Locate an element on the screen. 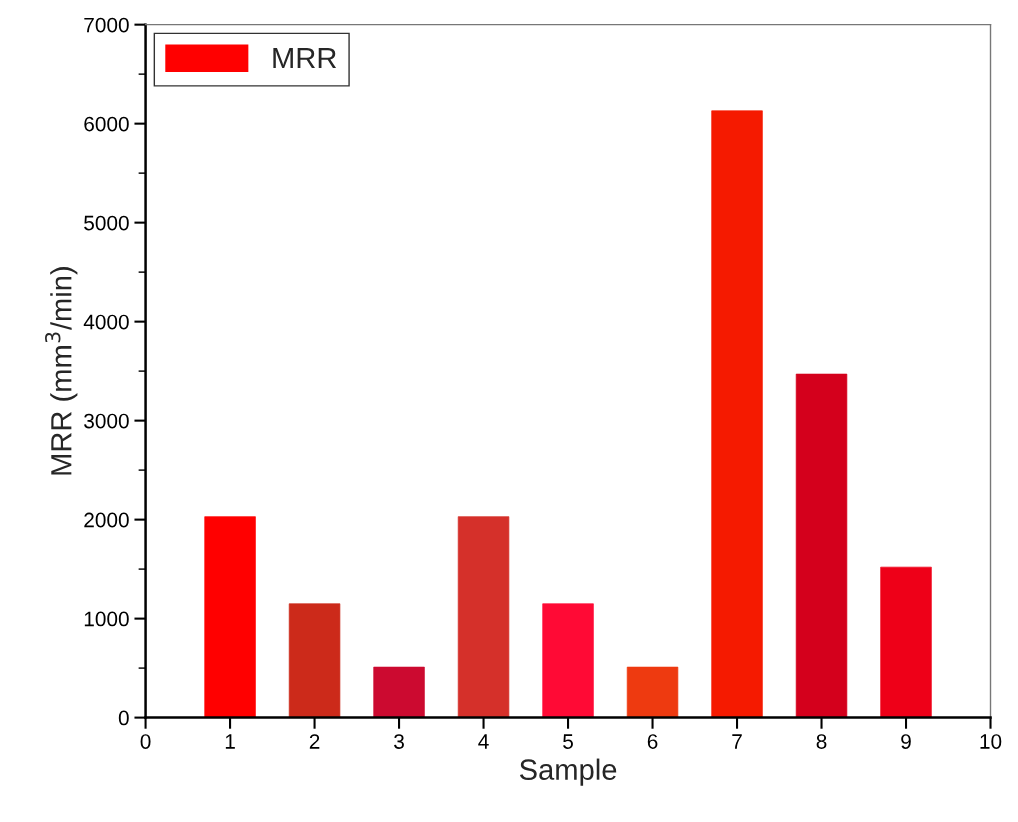 The image size is (1018, 822). x-tick-label: 6 is located at coordinates (652, 741).